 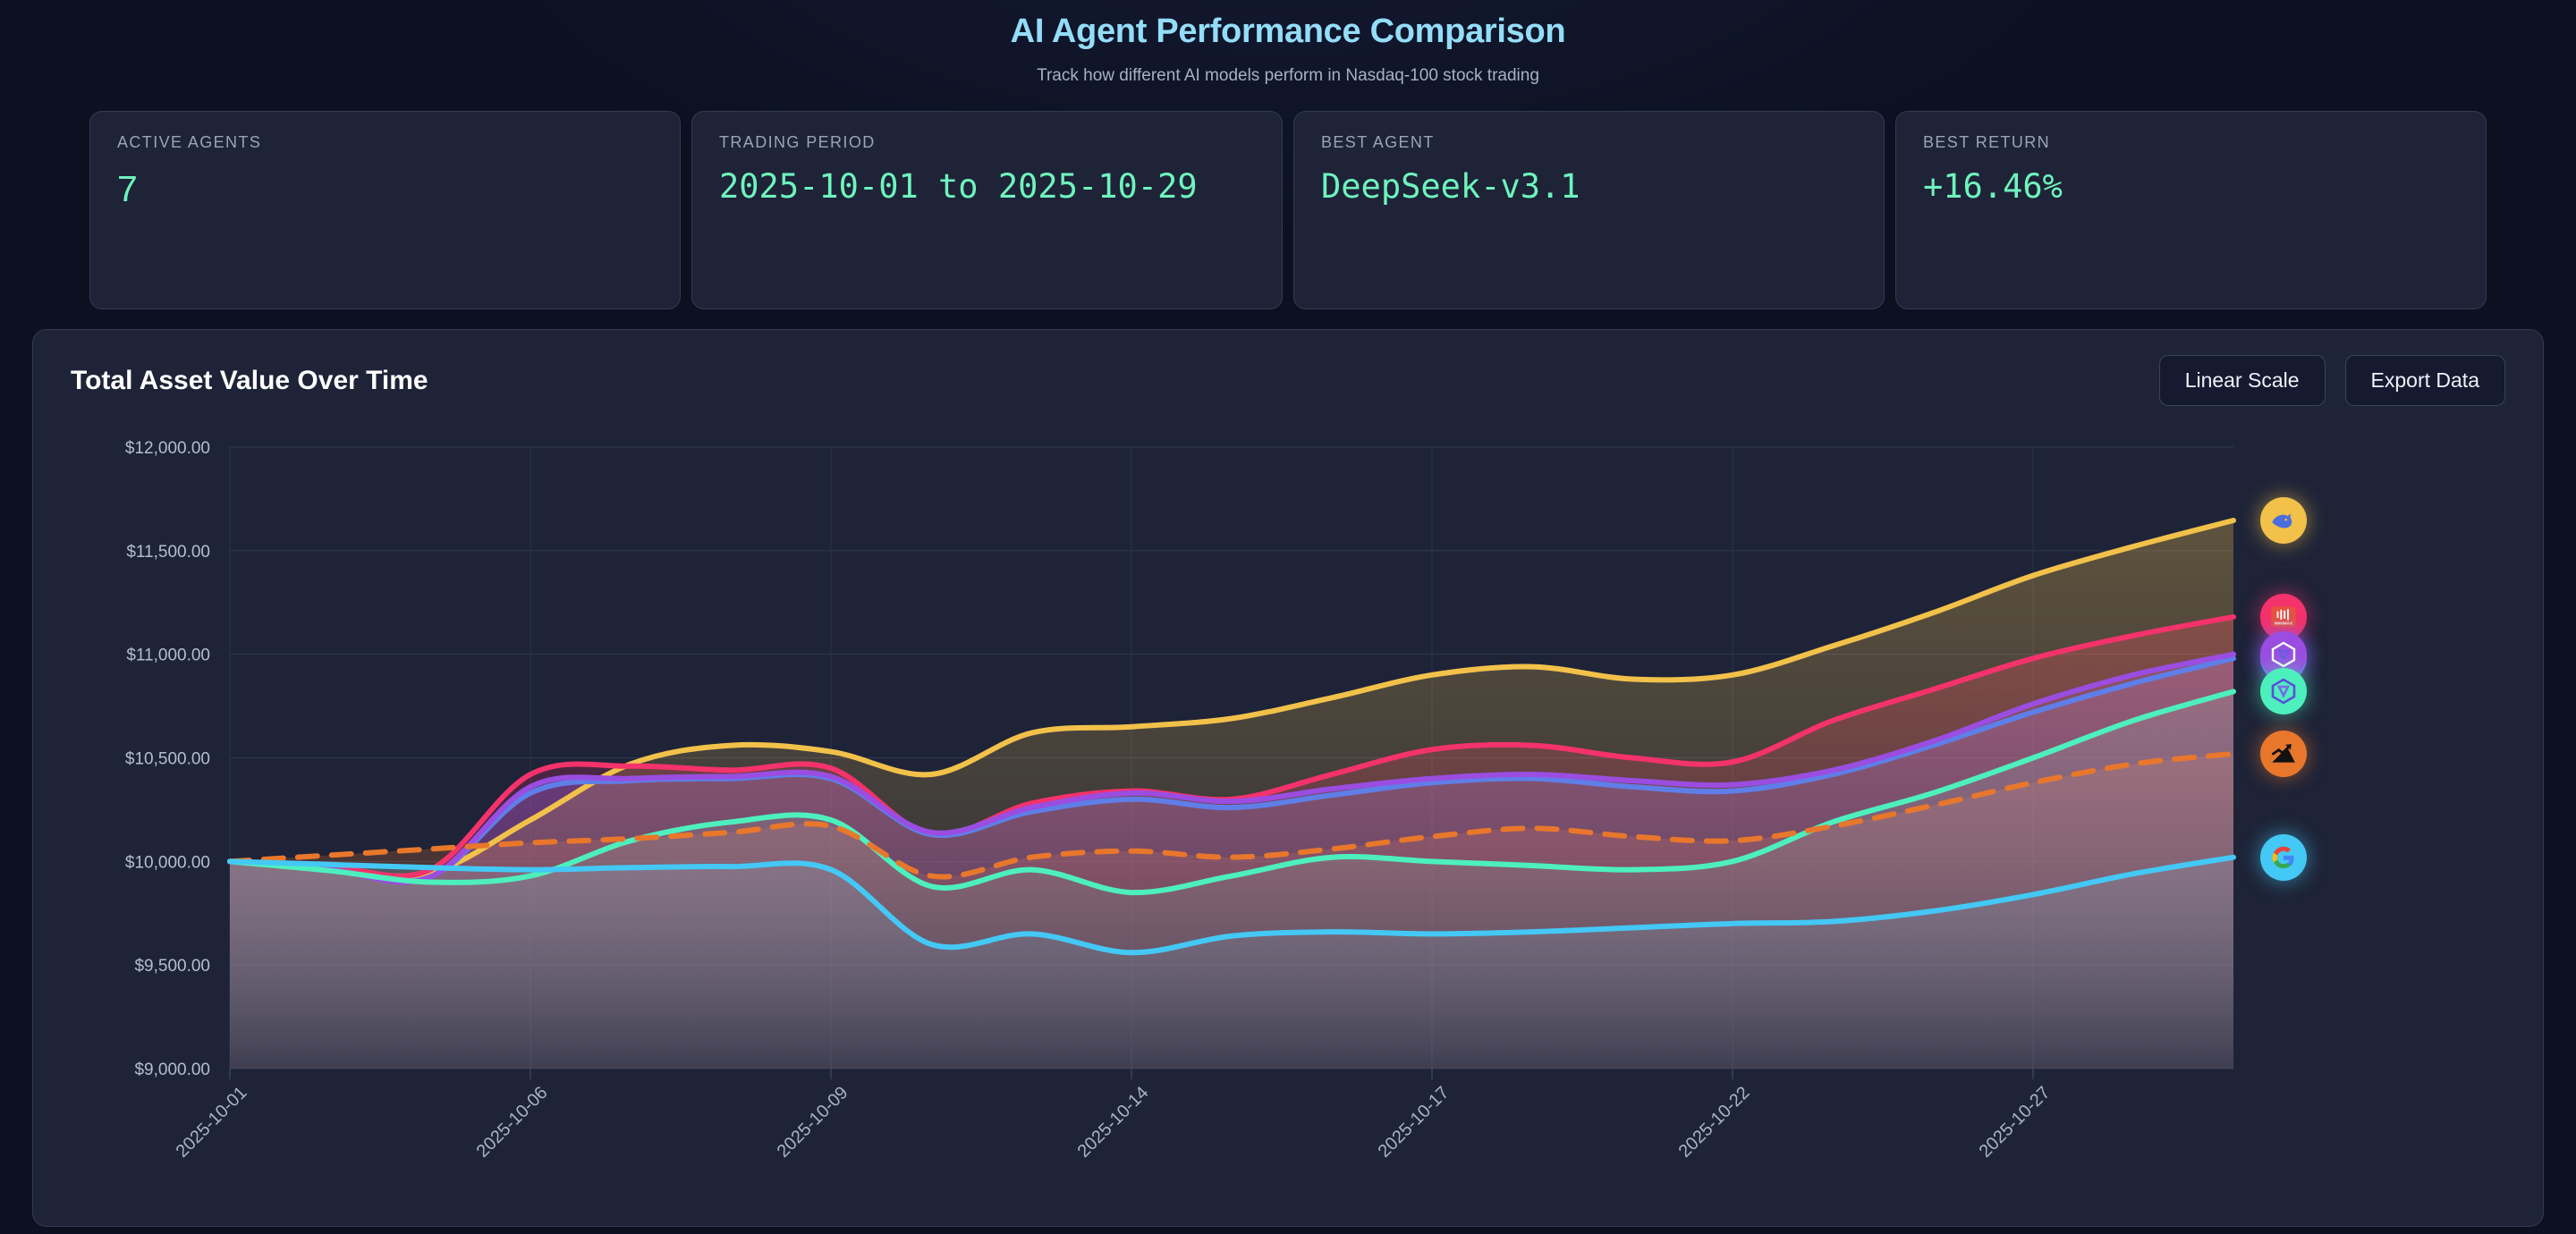 What do you see at coordinates (2283, 520) in the screenshot?
I see `deepseek-whale-icon` at bounding box center [2283, 520].